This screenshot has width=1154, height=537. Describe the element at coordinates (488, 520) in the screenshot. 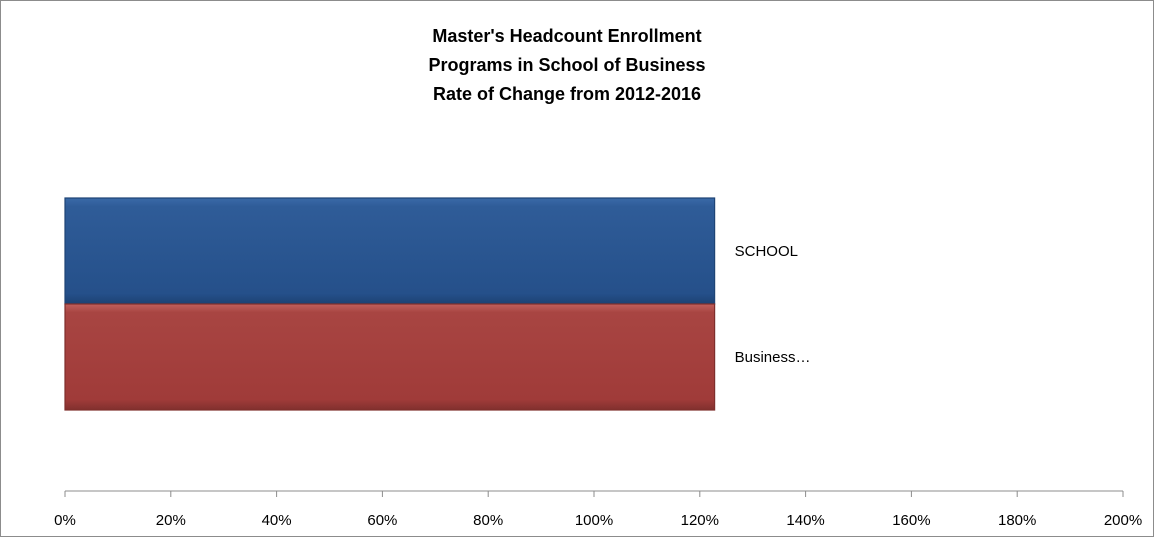

I see `x-tick-label-4: 80%` at that location.